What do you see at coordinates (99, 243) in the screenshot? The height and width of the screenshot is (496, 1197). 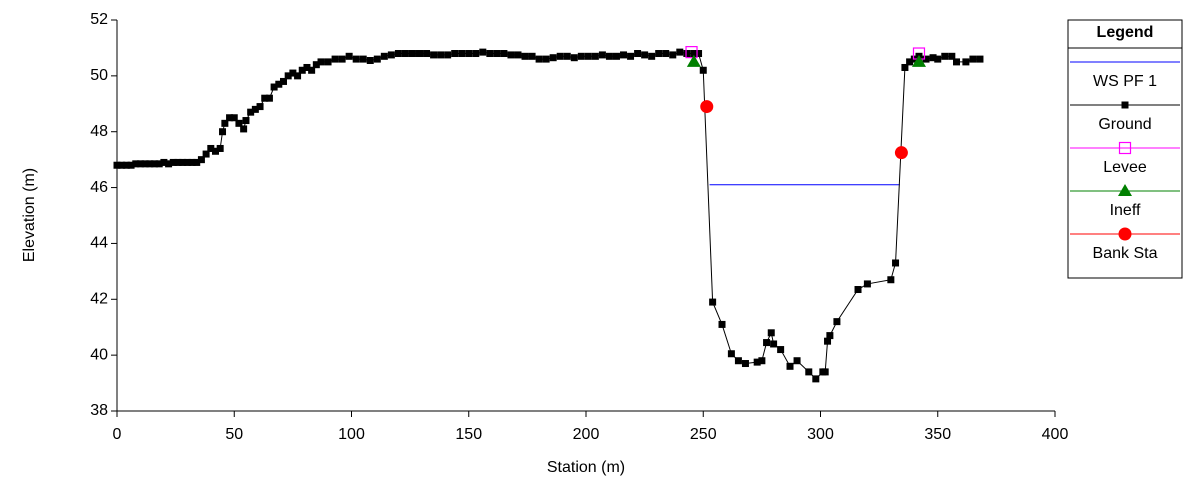 I see `y-tick-label: 44` at bounding box center [99, 243].